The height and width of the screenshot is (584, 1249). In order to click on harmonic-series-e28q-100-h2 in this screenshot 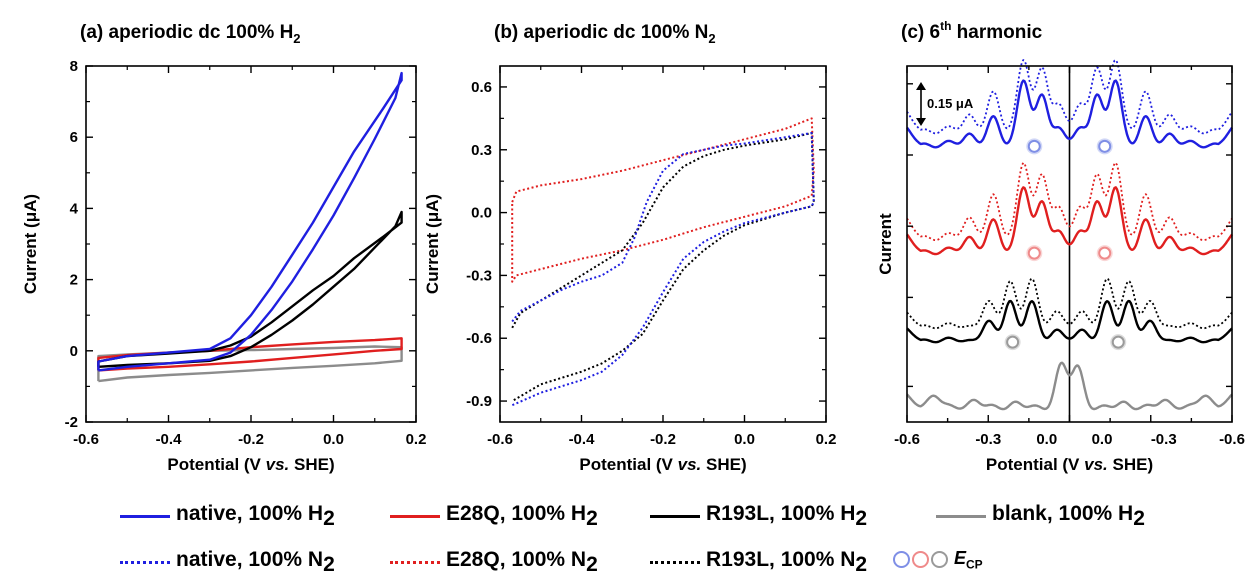, I will do `click(1069, 221)`.